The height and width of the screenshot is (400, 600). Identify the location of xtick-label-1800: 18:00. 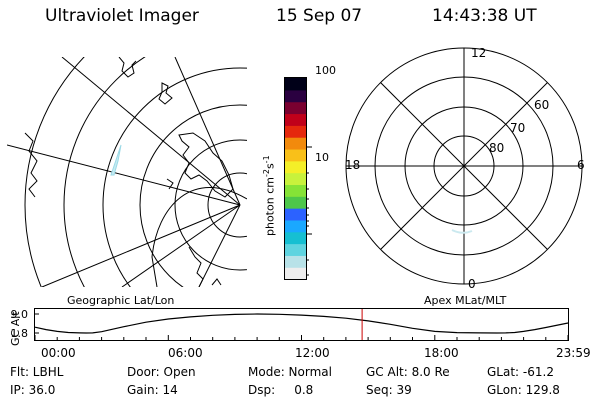
(441, 353).